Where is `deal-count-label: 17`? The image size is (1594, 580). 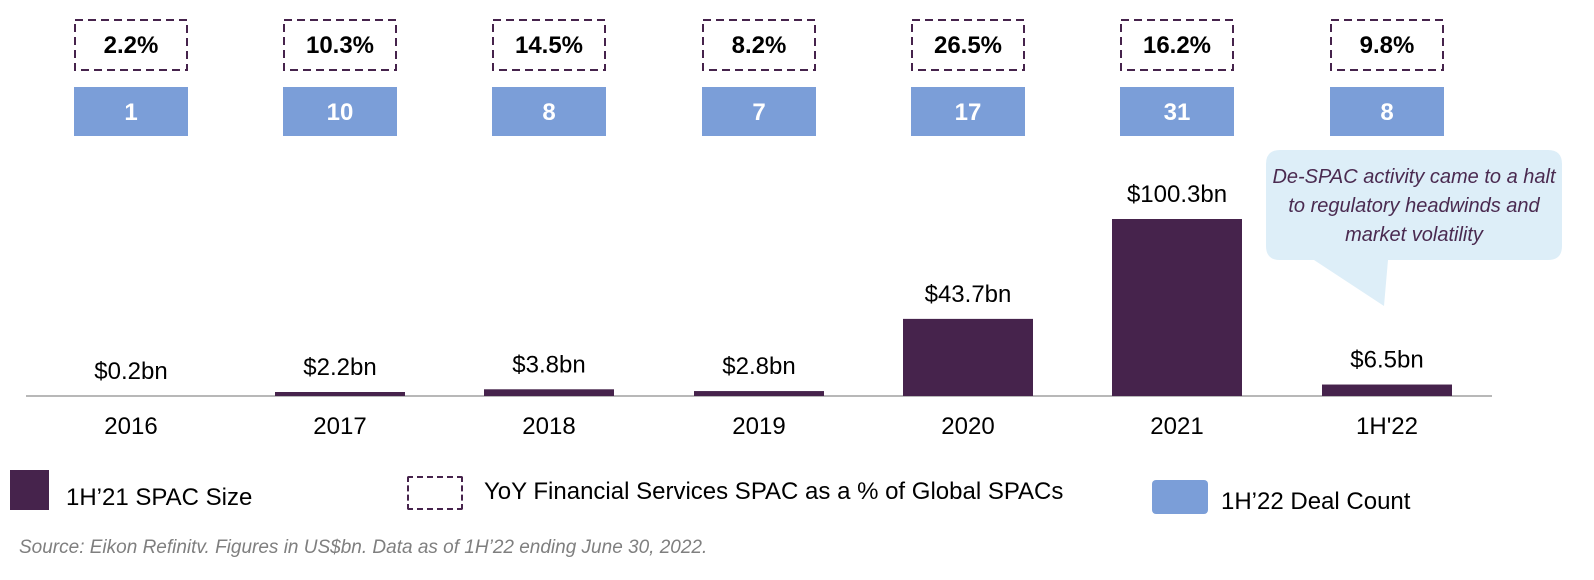 deal-count-label: 17 is located at coordinates (968, 112).